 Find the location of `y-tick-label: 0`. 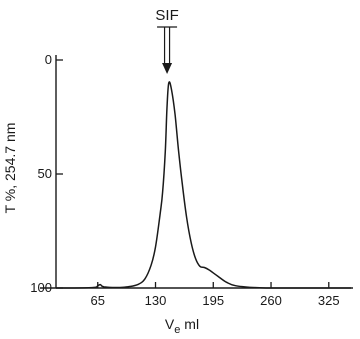

y-tick-label: 0 is located at coordinates (48, 59).